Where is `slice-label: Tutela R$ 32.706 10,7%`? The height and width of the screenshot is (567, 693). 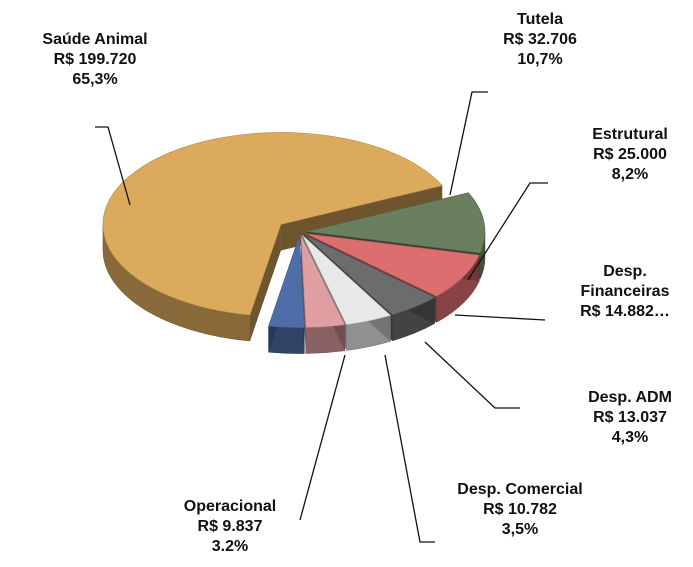 slice-label: Tutela R$ 32.706 10,7% is located at coordinates (540, 40).